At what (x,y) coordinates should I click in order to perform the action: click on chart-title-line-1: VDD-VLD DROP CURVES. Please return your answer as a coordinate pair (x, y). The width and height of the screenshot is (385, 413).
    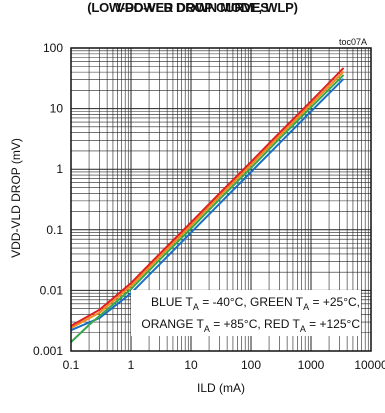
    Looking at the image, I should click on (192, 7).